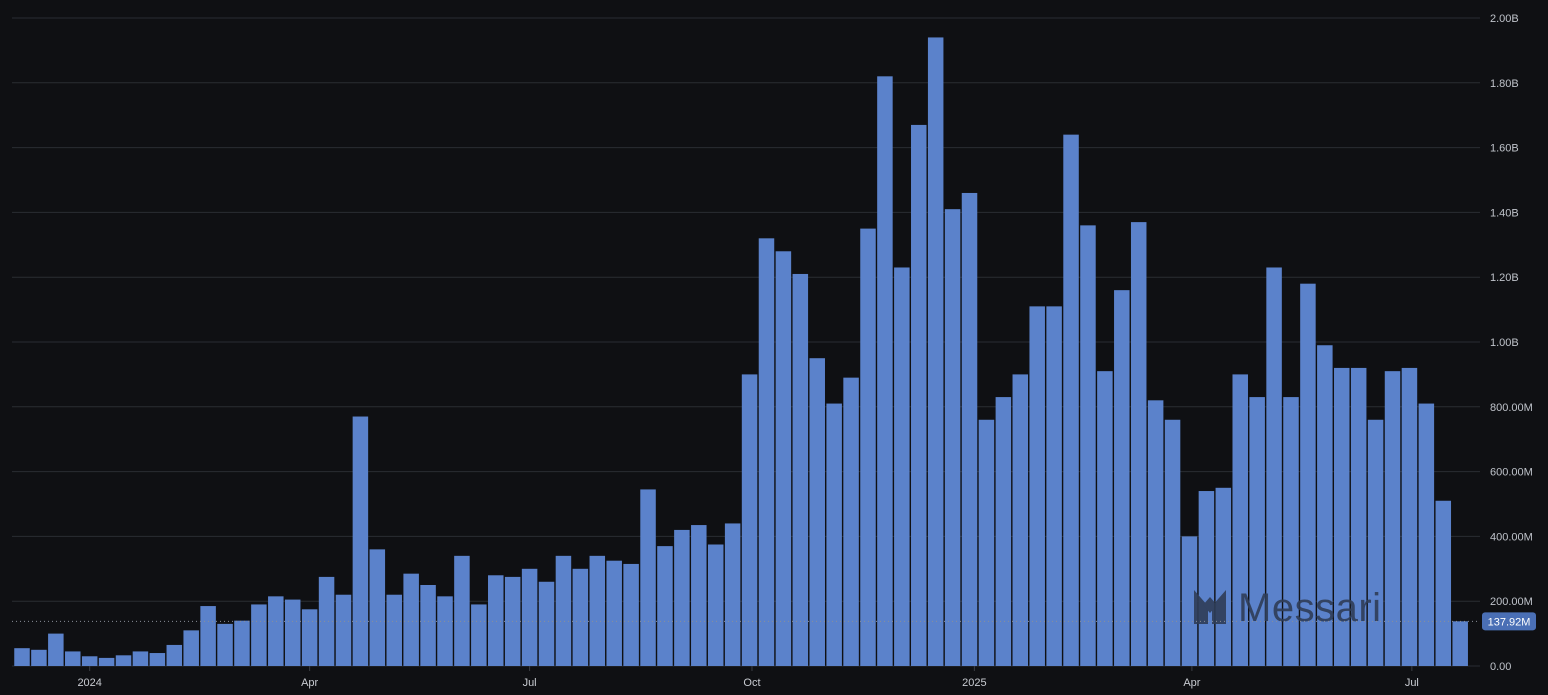  Describe the element at coordinates (530, 683) in the screenshot. I see `x-tick-label: Jul` at that location.